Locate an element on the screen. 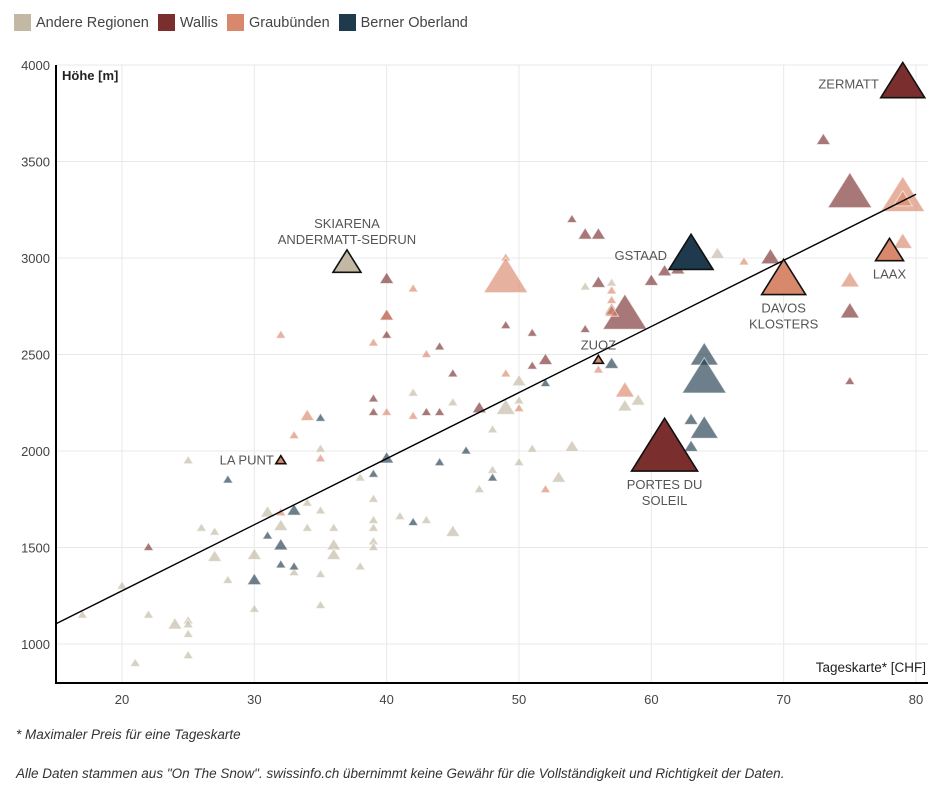 The image size is (941, 792). legend-item-wallis: Wallis is located at coordinates (187, 22).